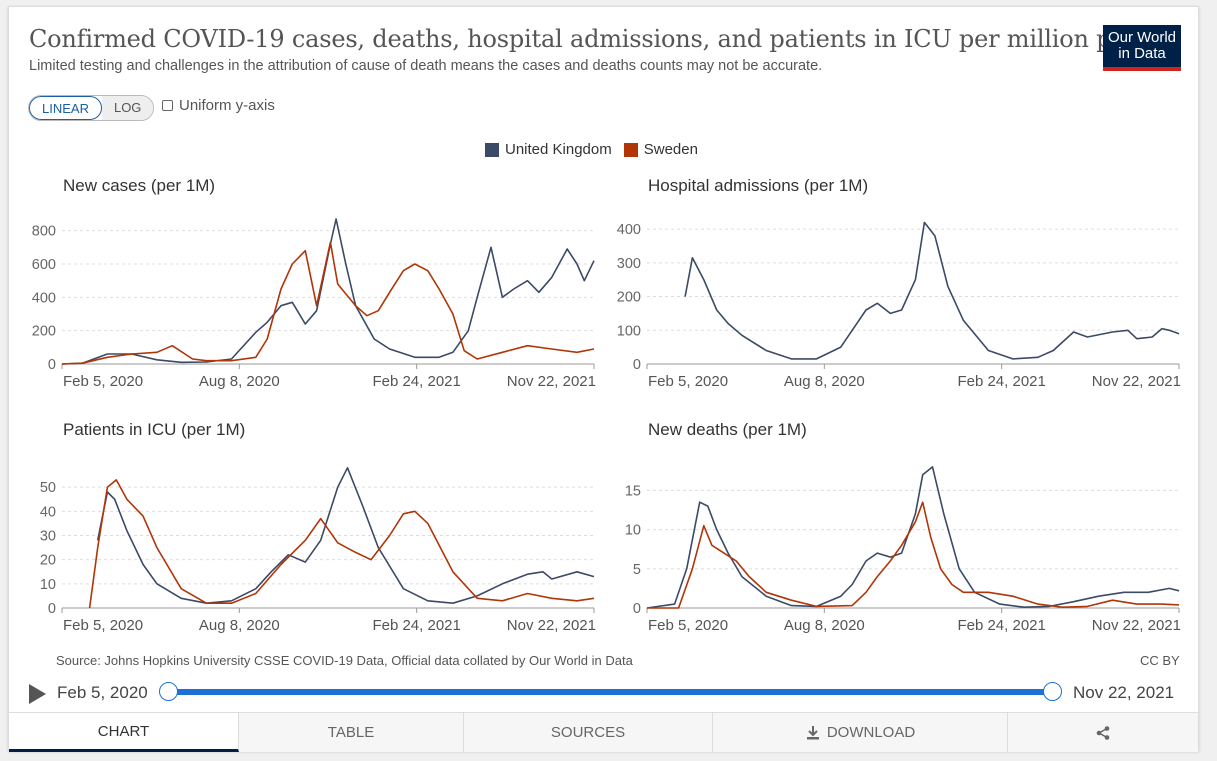 Image resolution: width=1217 pixels, height=761 pixels. Describe the element at coordinates (637, 609) in the screenshot. I see `panel-3-ytick-0: 0` at that location.